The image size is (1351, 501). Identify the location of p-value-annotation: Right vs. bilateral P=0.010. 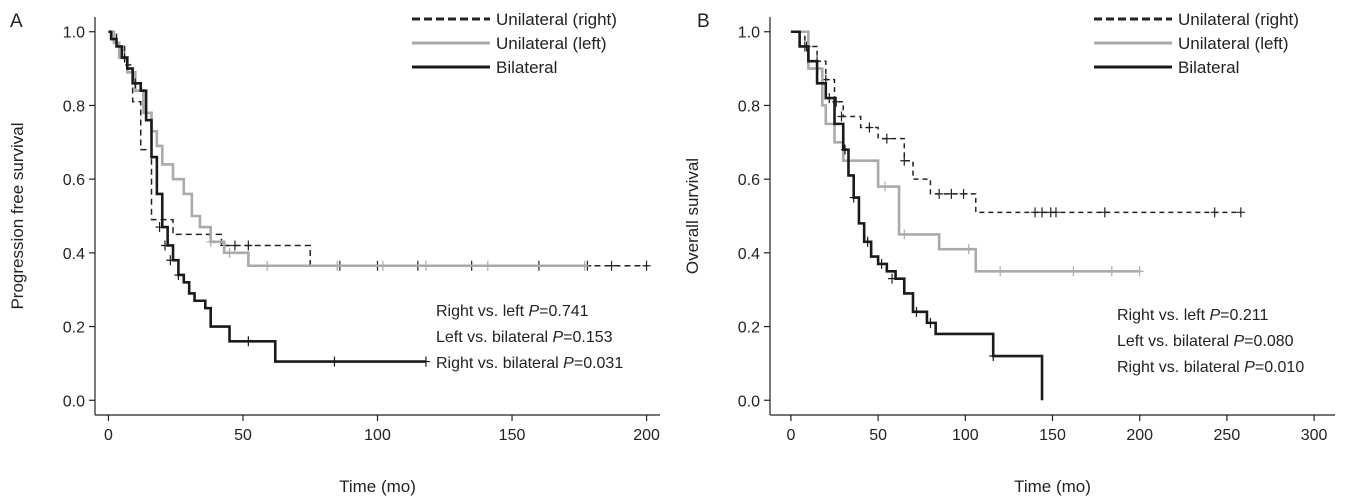
(1210, 367).